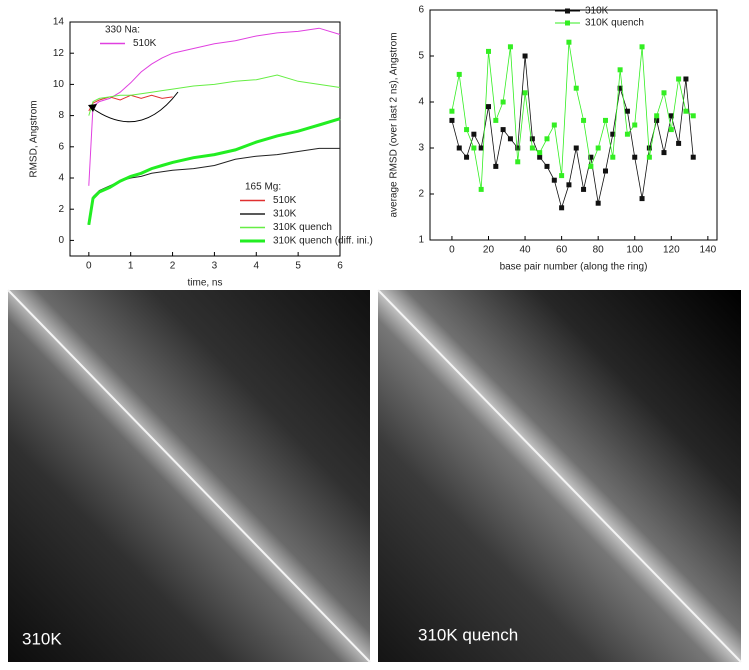 Image resolution: width=749 pixels, height=670 pixels. I want to click on y-tick-label: 1, so click(421, 240).